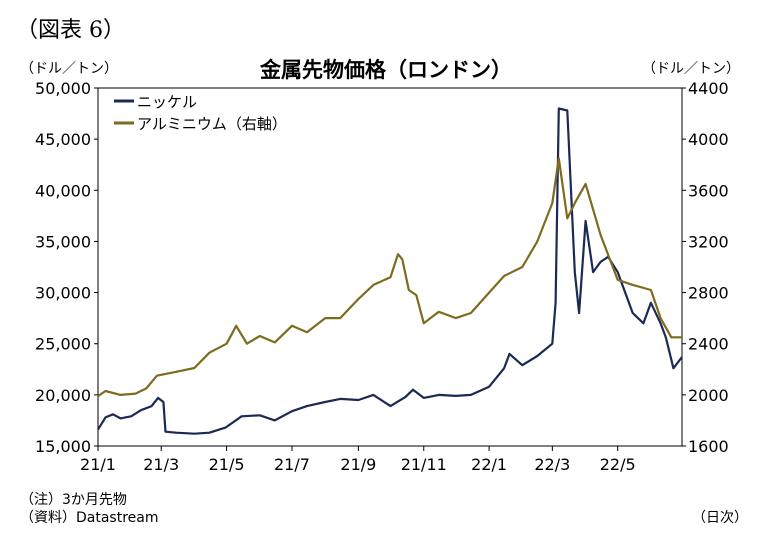  Describe the element at coordinates (212, 124) in the screenshot. I see `legend-label: アルミニウム（右軸）` at that location.